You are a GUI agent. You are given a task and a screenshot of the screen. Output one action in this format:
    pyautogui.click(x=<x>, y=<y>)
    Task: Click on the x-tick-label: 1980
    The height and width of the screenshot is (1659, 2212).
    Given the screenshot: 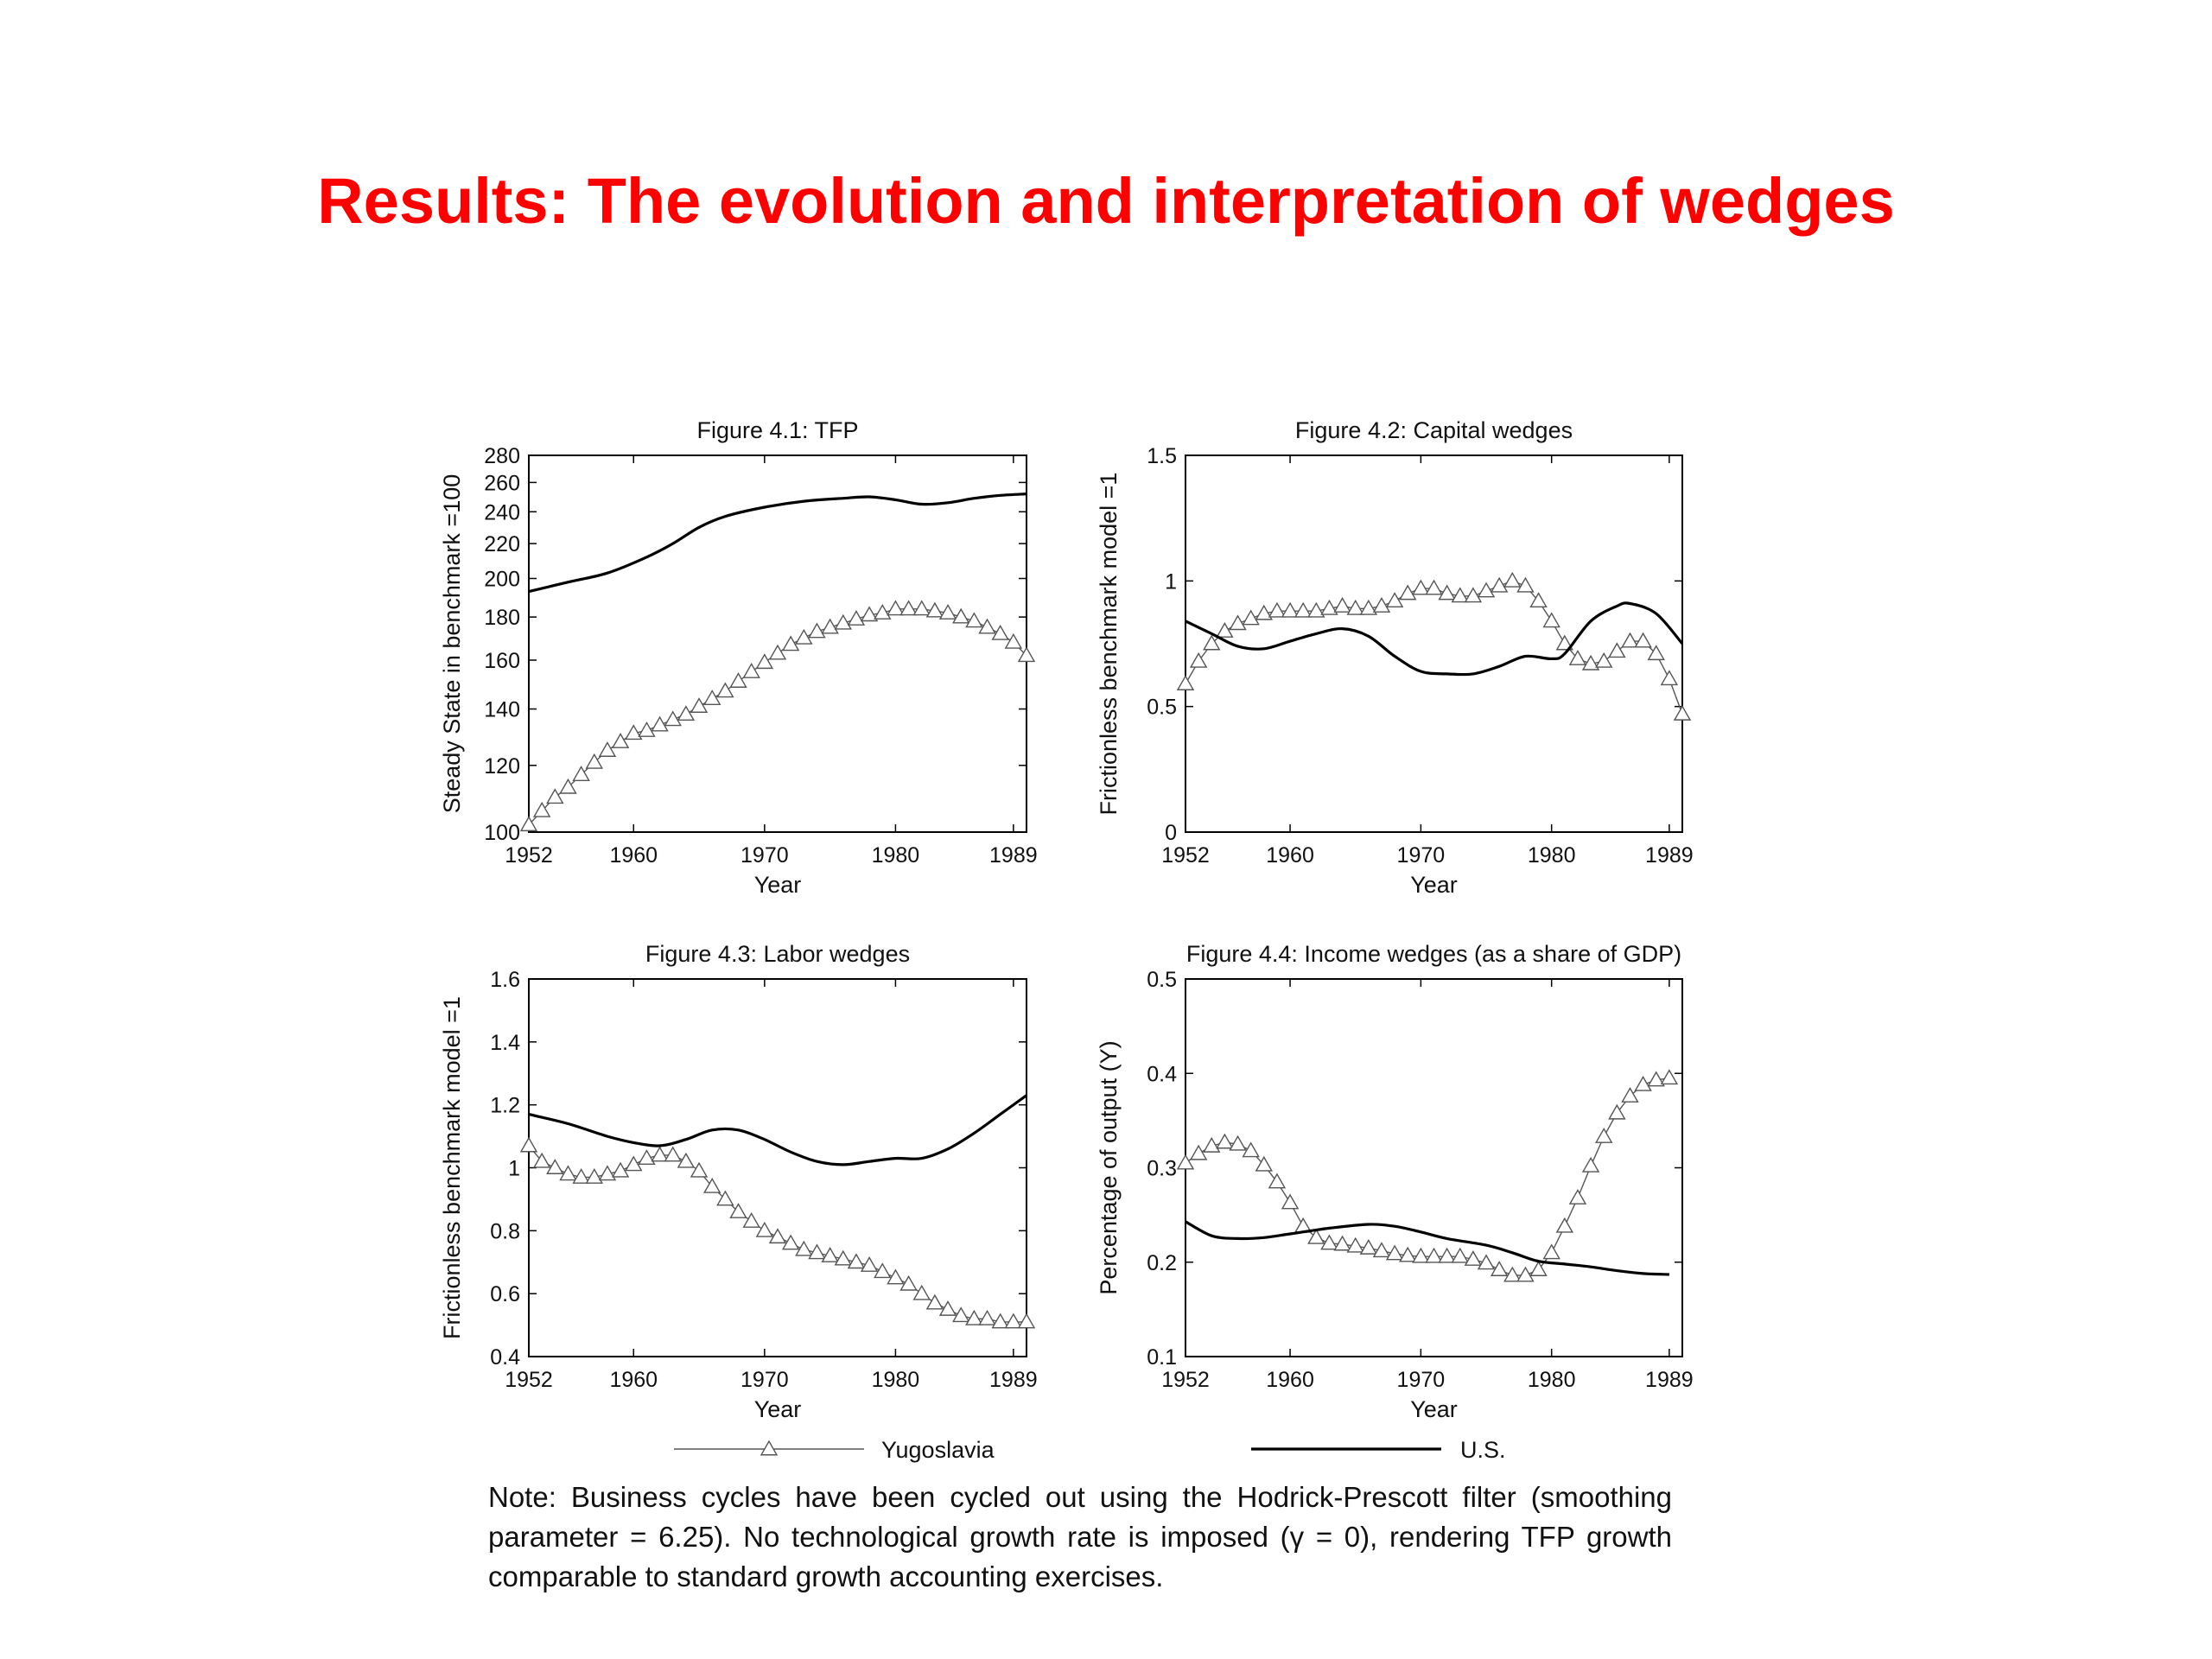 What is the action you would take?
    pyautogui.click(x=1552, y=855)
    